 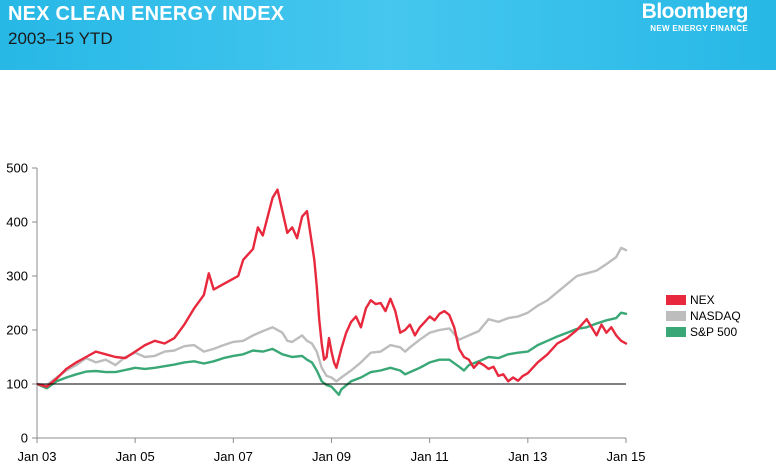 I want to click on y-tick-label: 400, so click(x=17, y=222).